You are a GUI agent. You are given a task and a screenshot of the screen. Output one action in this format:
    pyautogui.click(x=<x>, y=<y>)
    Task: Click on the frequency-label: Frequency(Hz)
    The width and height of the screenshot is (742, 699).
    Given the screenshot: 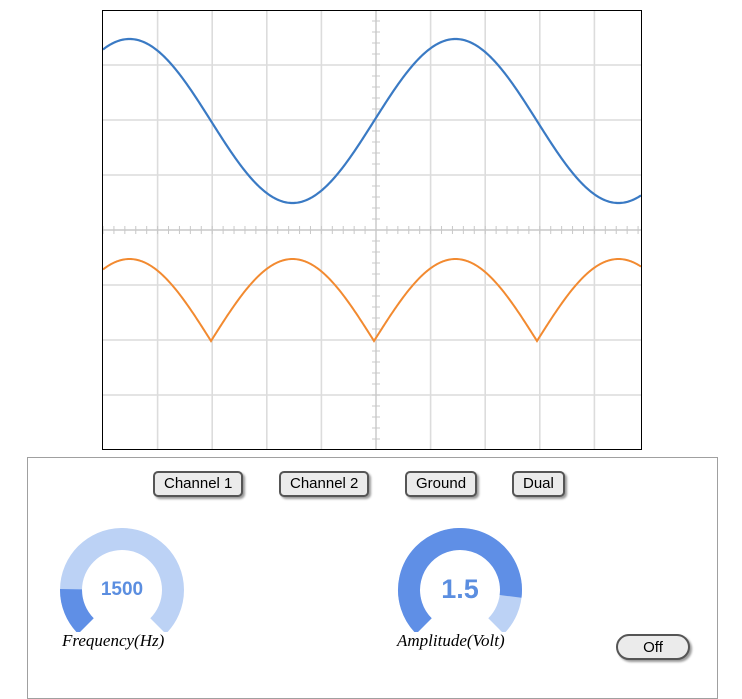 What is the action you would take?
    pyautogui.click(x=113, y=640)
    